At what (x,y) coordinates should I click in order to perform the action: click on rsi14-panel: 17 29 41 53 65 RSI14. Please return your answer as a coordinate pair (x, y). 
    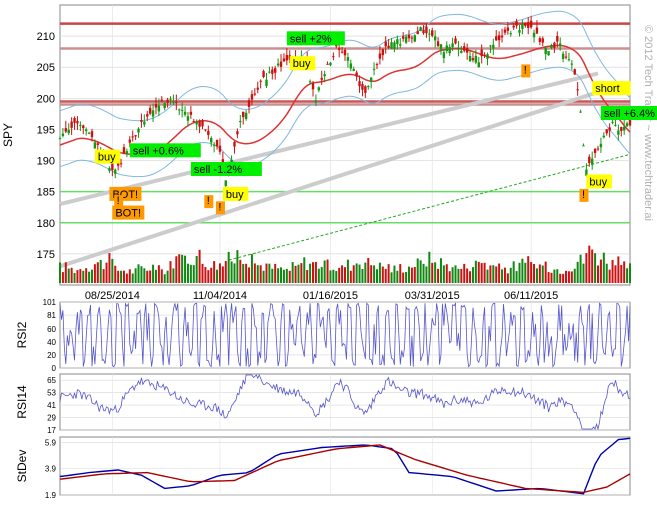
    Looking at the image, I should click on (323, 404).